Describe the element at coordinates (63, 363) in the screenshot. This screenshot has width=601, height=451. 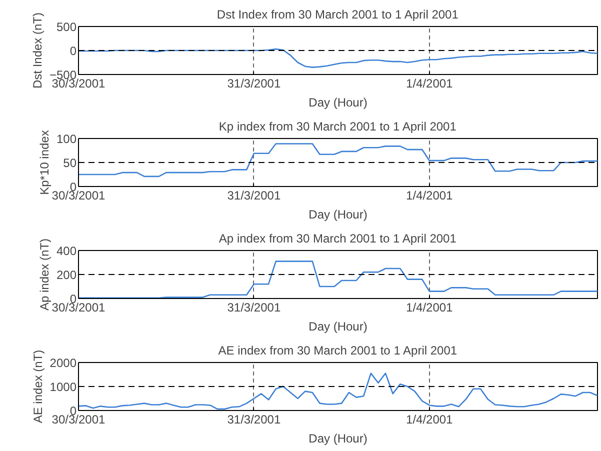
I see `y-tick-label: 2000` at that location.